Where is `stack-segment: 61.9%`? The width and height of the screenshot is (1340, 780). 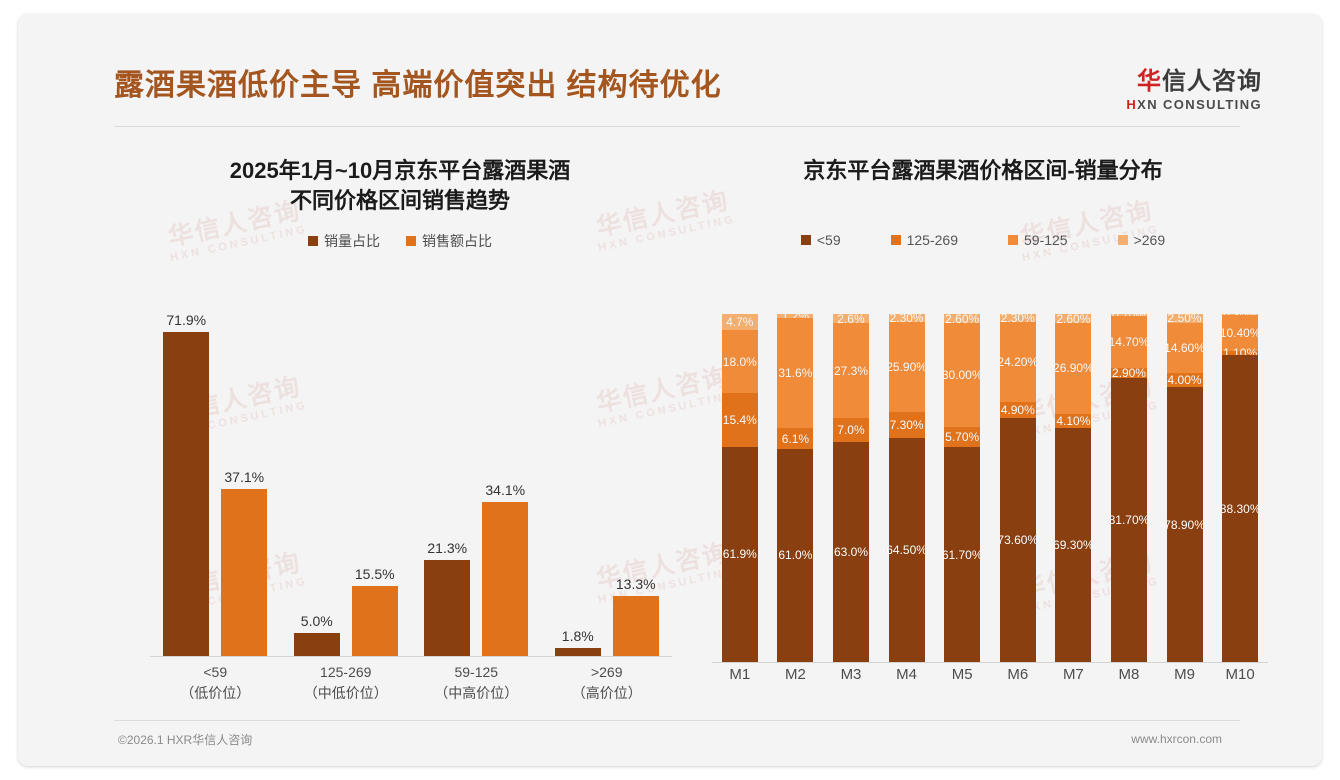 stack-segment: 61.9% is located at coordinates (739, 554).